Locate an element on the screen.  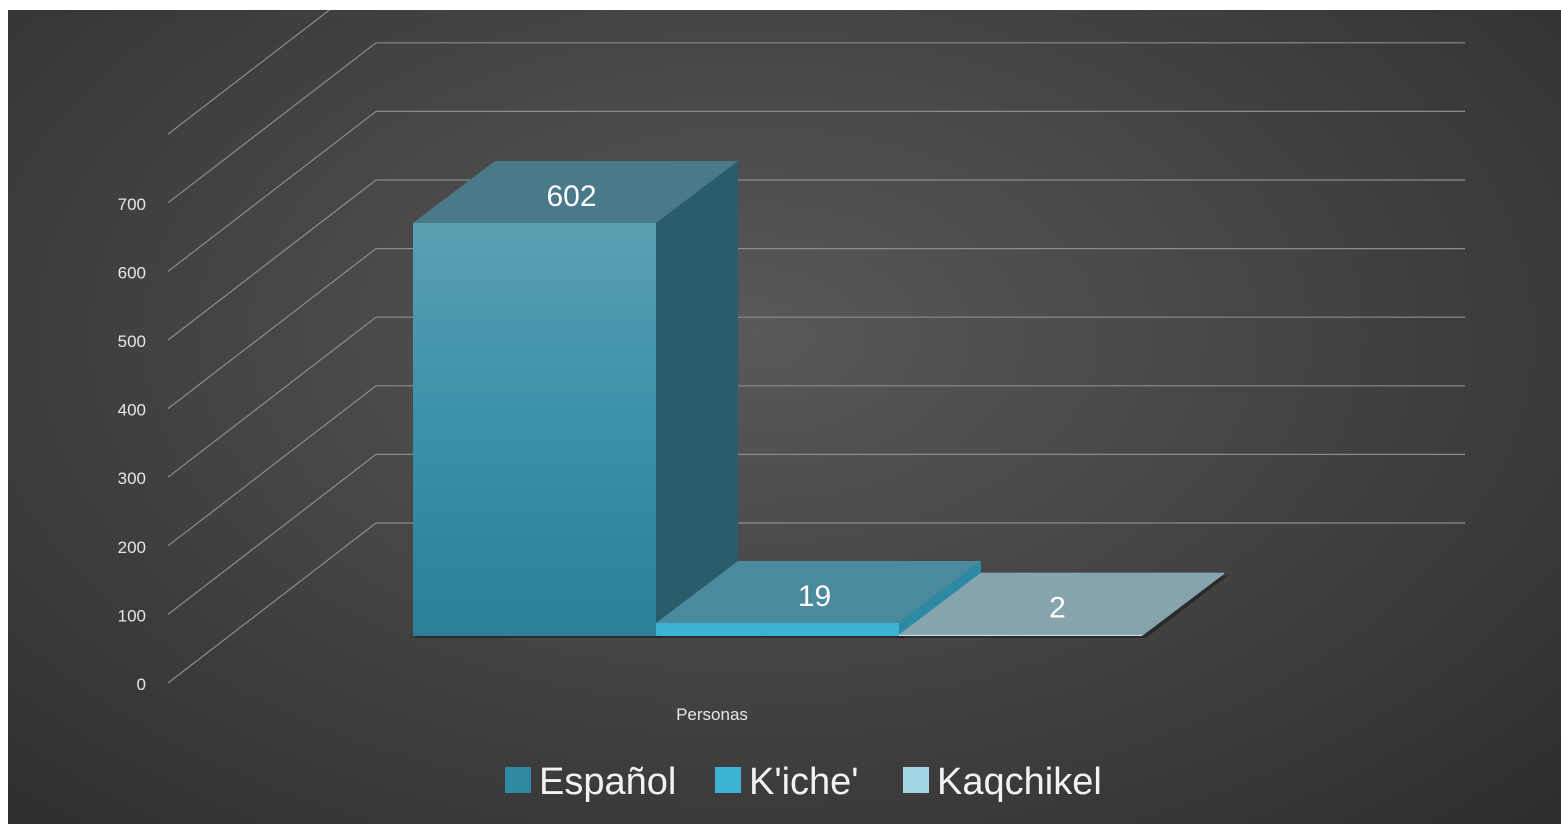
y-axis-ticks: 0 100 200 300 400 500 600 700 is located at coordinates (132, 444).